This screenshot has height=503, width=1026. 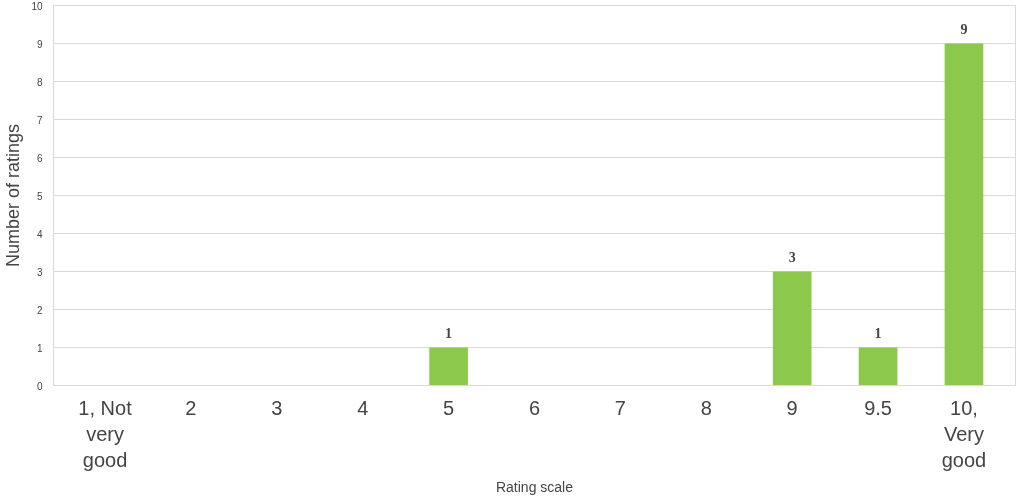 I want to click on y-axis-title: Number of ratings, so click(x=13, y=195).